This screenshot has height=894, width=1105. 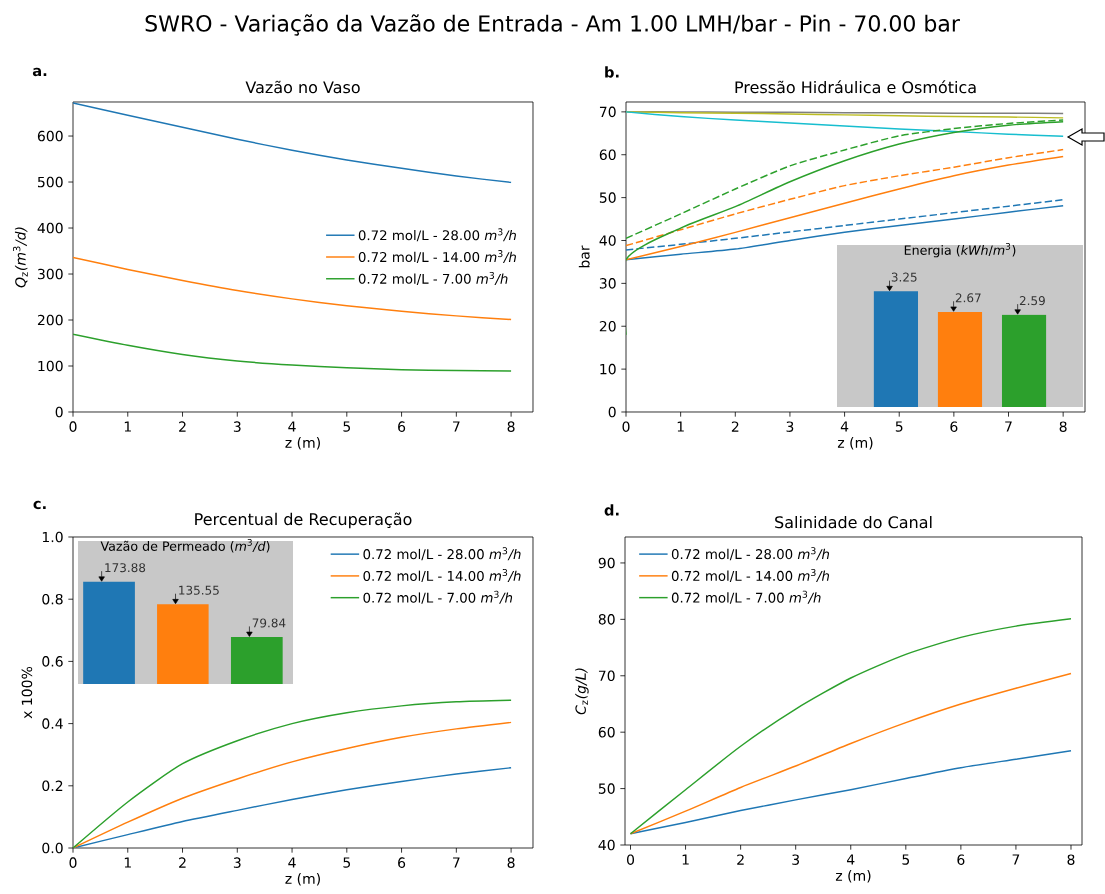 What do you see at coordinates (50, 182) in the screenshot?
I see `y-tick-label: 500` at bounding box center [50, 182].